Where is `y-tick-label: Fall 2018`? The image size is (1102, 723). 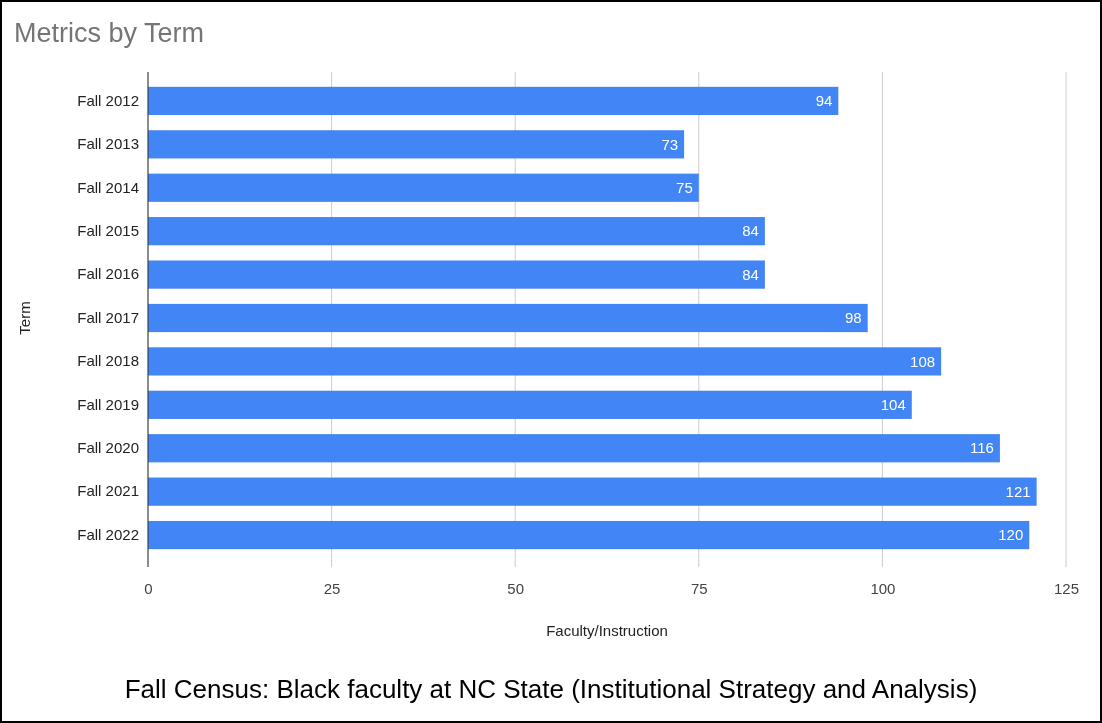
y-tick-label: Fall 2018 is located at coordinates (108, 361).